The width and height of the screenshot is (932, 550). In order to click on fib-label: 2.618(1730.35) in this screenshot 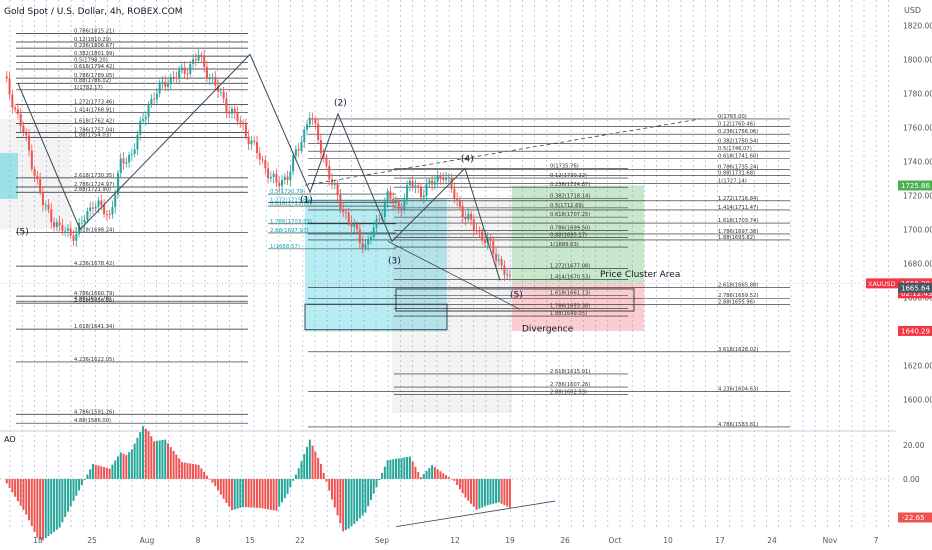, I will do `click(94, 176)`.